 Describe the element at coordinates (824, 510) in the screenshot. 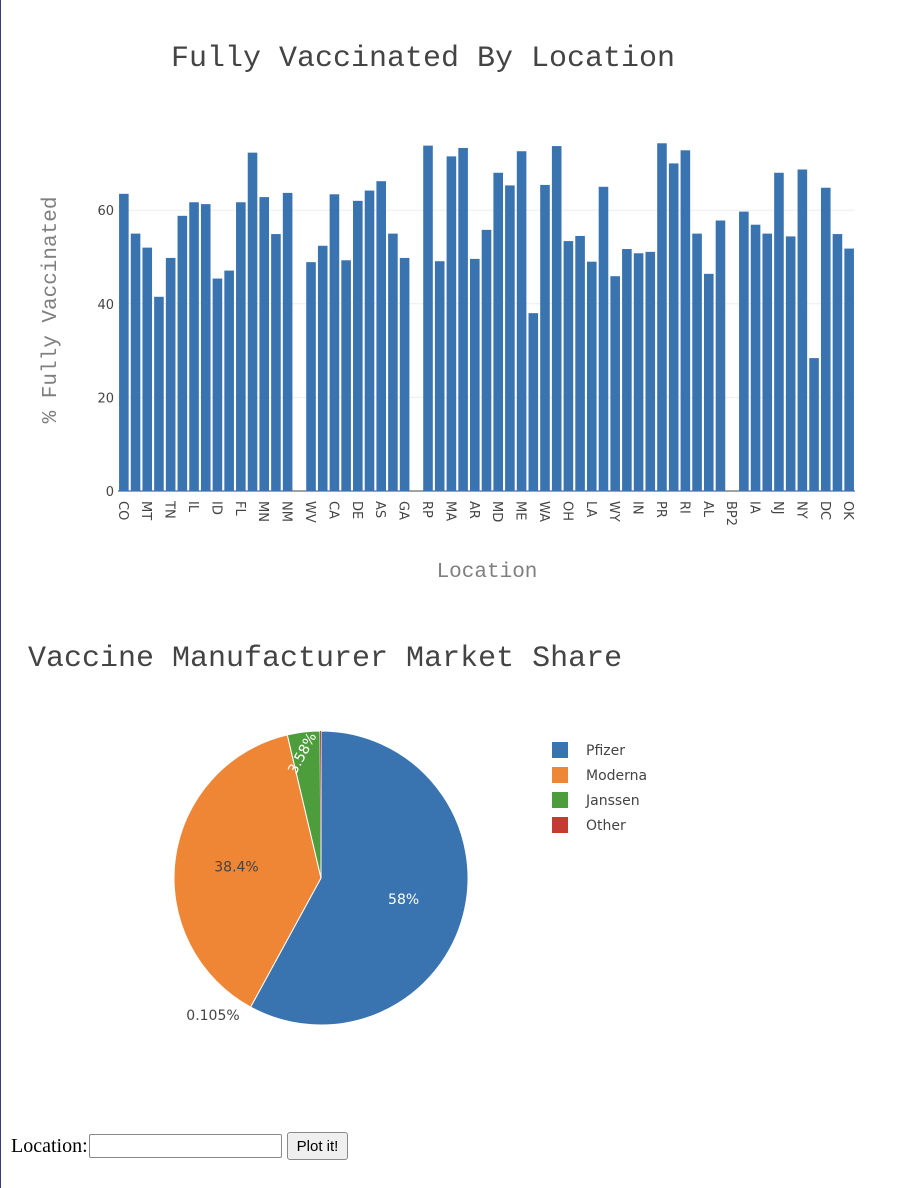

I see `x-tick-label: DC` at that location.